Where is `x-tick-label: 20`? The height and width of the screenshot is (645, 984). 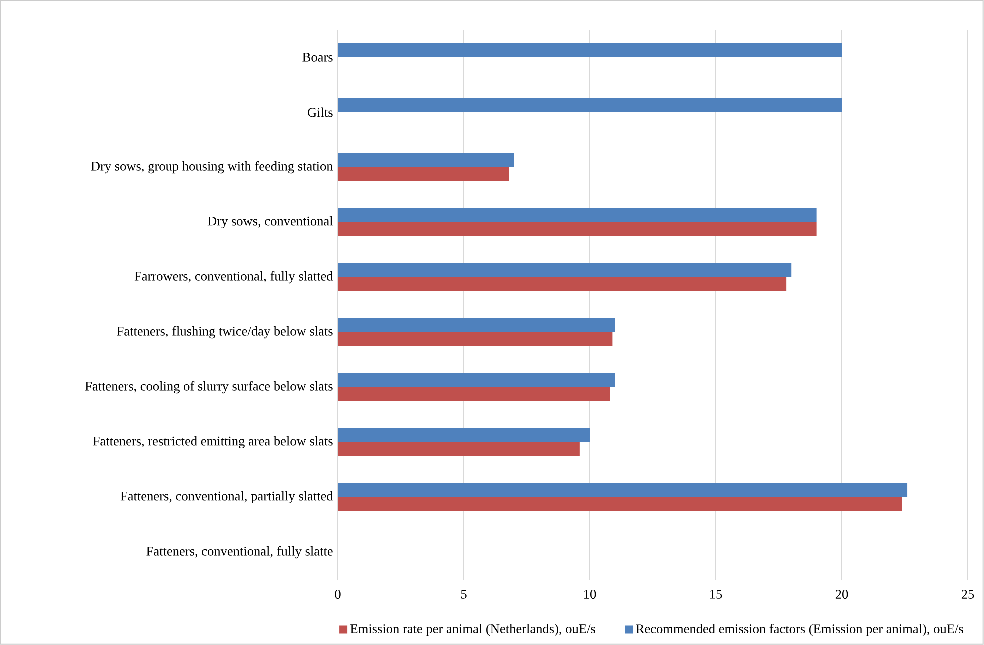
x-tick-label: 20 is located at coordinates (842, 594).